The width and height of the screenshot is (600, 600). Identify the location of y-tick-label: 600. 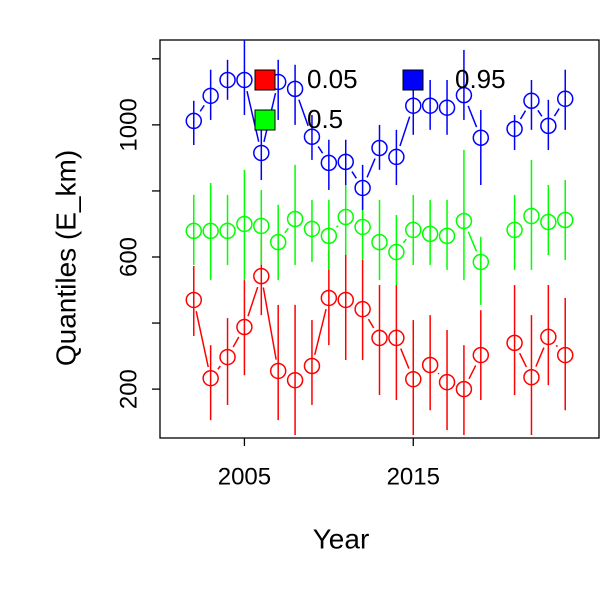
(128, 257).